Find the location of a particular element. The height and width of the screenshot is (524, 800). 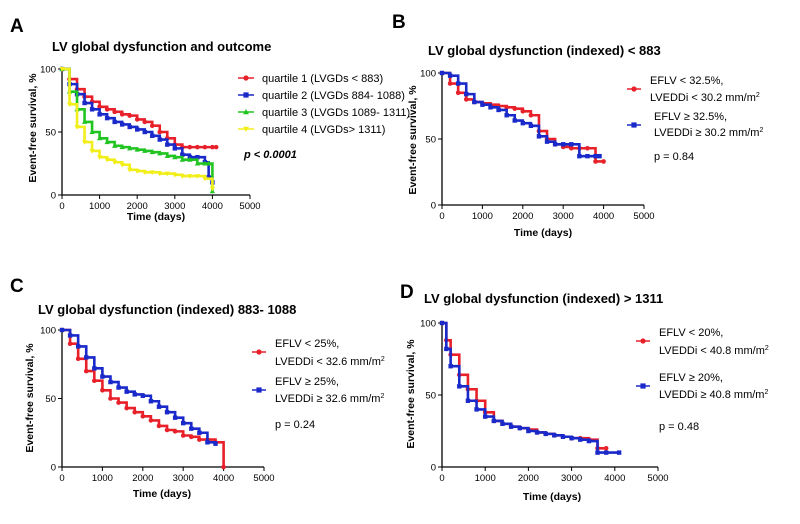

panel-letter: B is located at coordinates (399, 22).